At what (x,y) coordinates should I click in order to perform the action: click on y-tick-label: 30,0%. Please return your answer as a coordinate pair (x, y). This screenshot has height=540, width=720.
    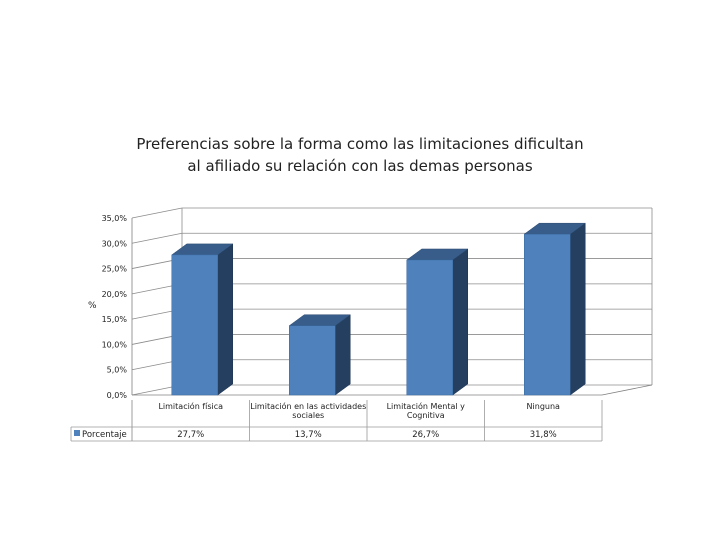
    Looking at the image, I should click on (115, 243).